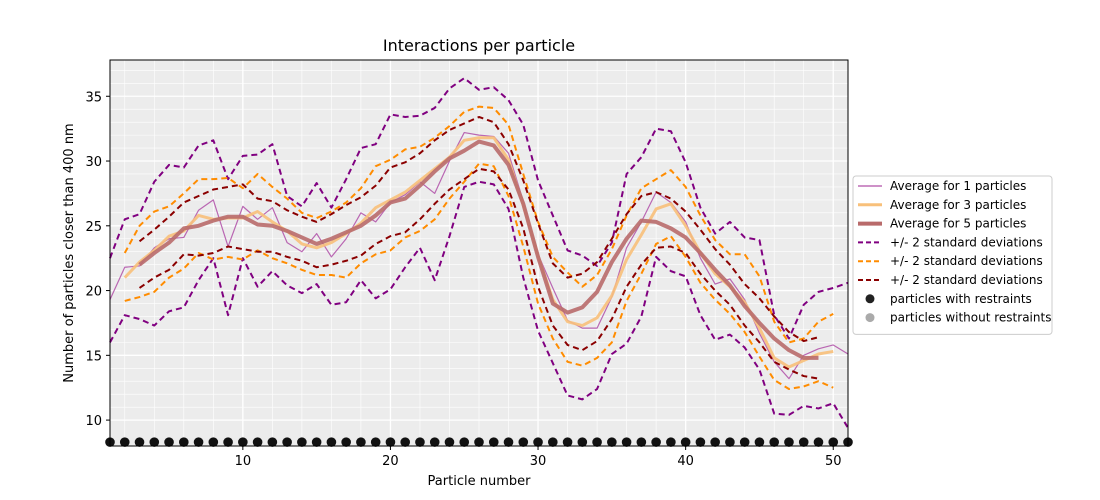  Describe the element at coordinates (93, 97) in the screenshot. I see `y-tick-label: 35` at that location.